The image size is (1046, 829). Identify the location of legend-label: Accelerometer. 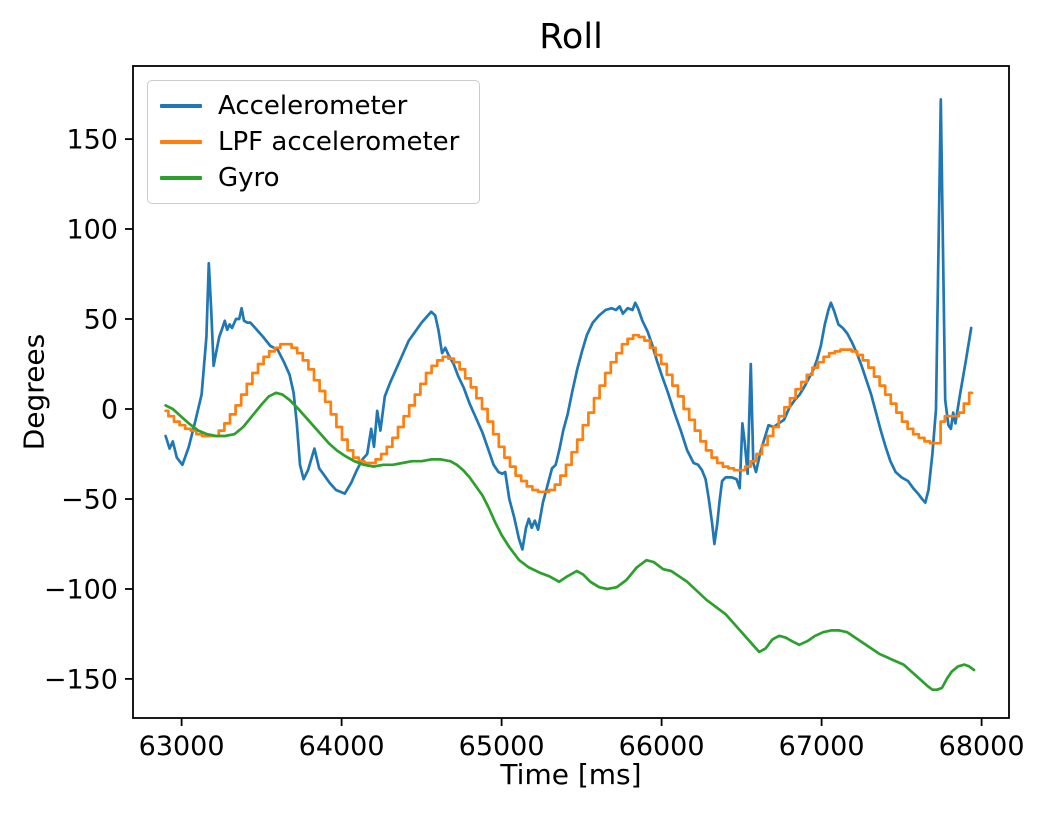
(313, 106).